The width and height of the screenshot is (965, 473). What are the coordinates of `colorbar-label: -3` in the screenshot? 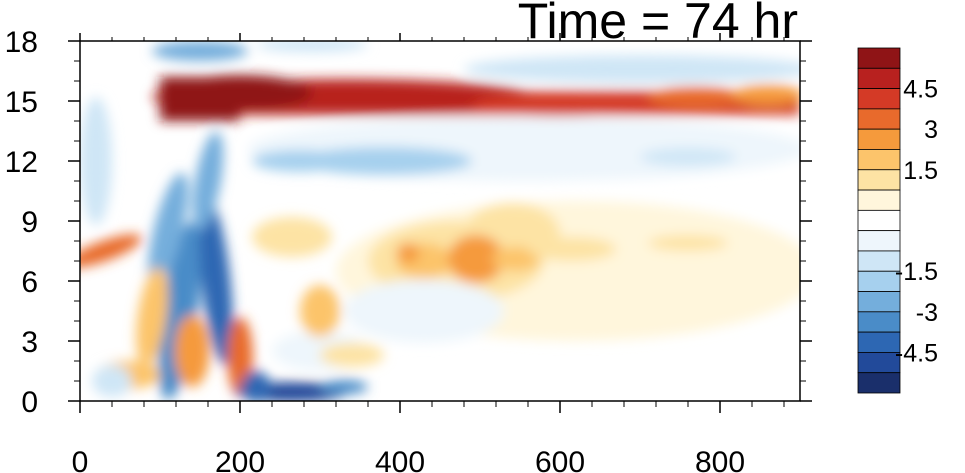 It's located at (927, 313).